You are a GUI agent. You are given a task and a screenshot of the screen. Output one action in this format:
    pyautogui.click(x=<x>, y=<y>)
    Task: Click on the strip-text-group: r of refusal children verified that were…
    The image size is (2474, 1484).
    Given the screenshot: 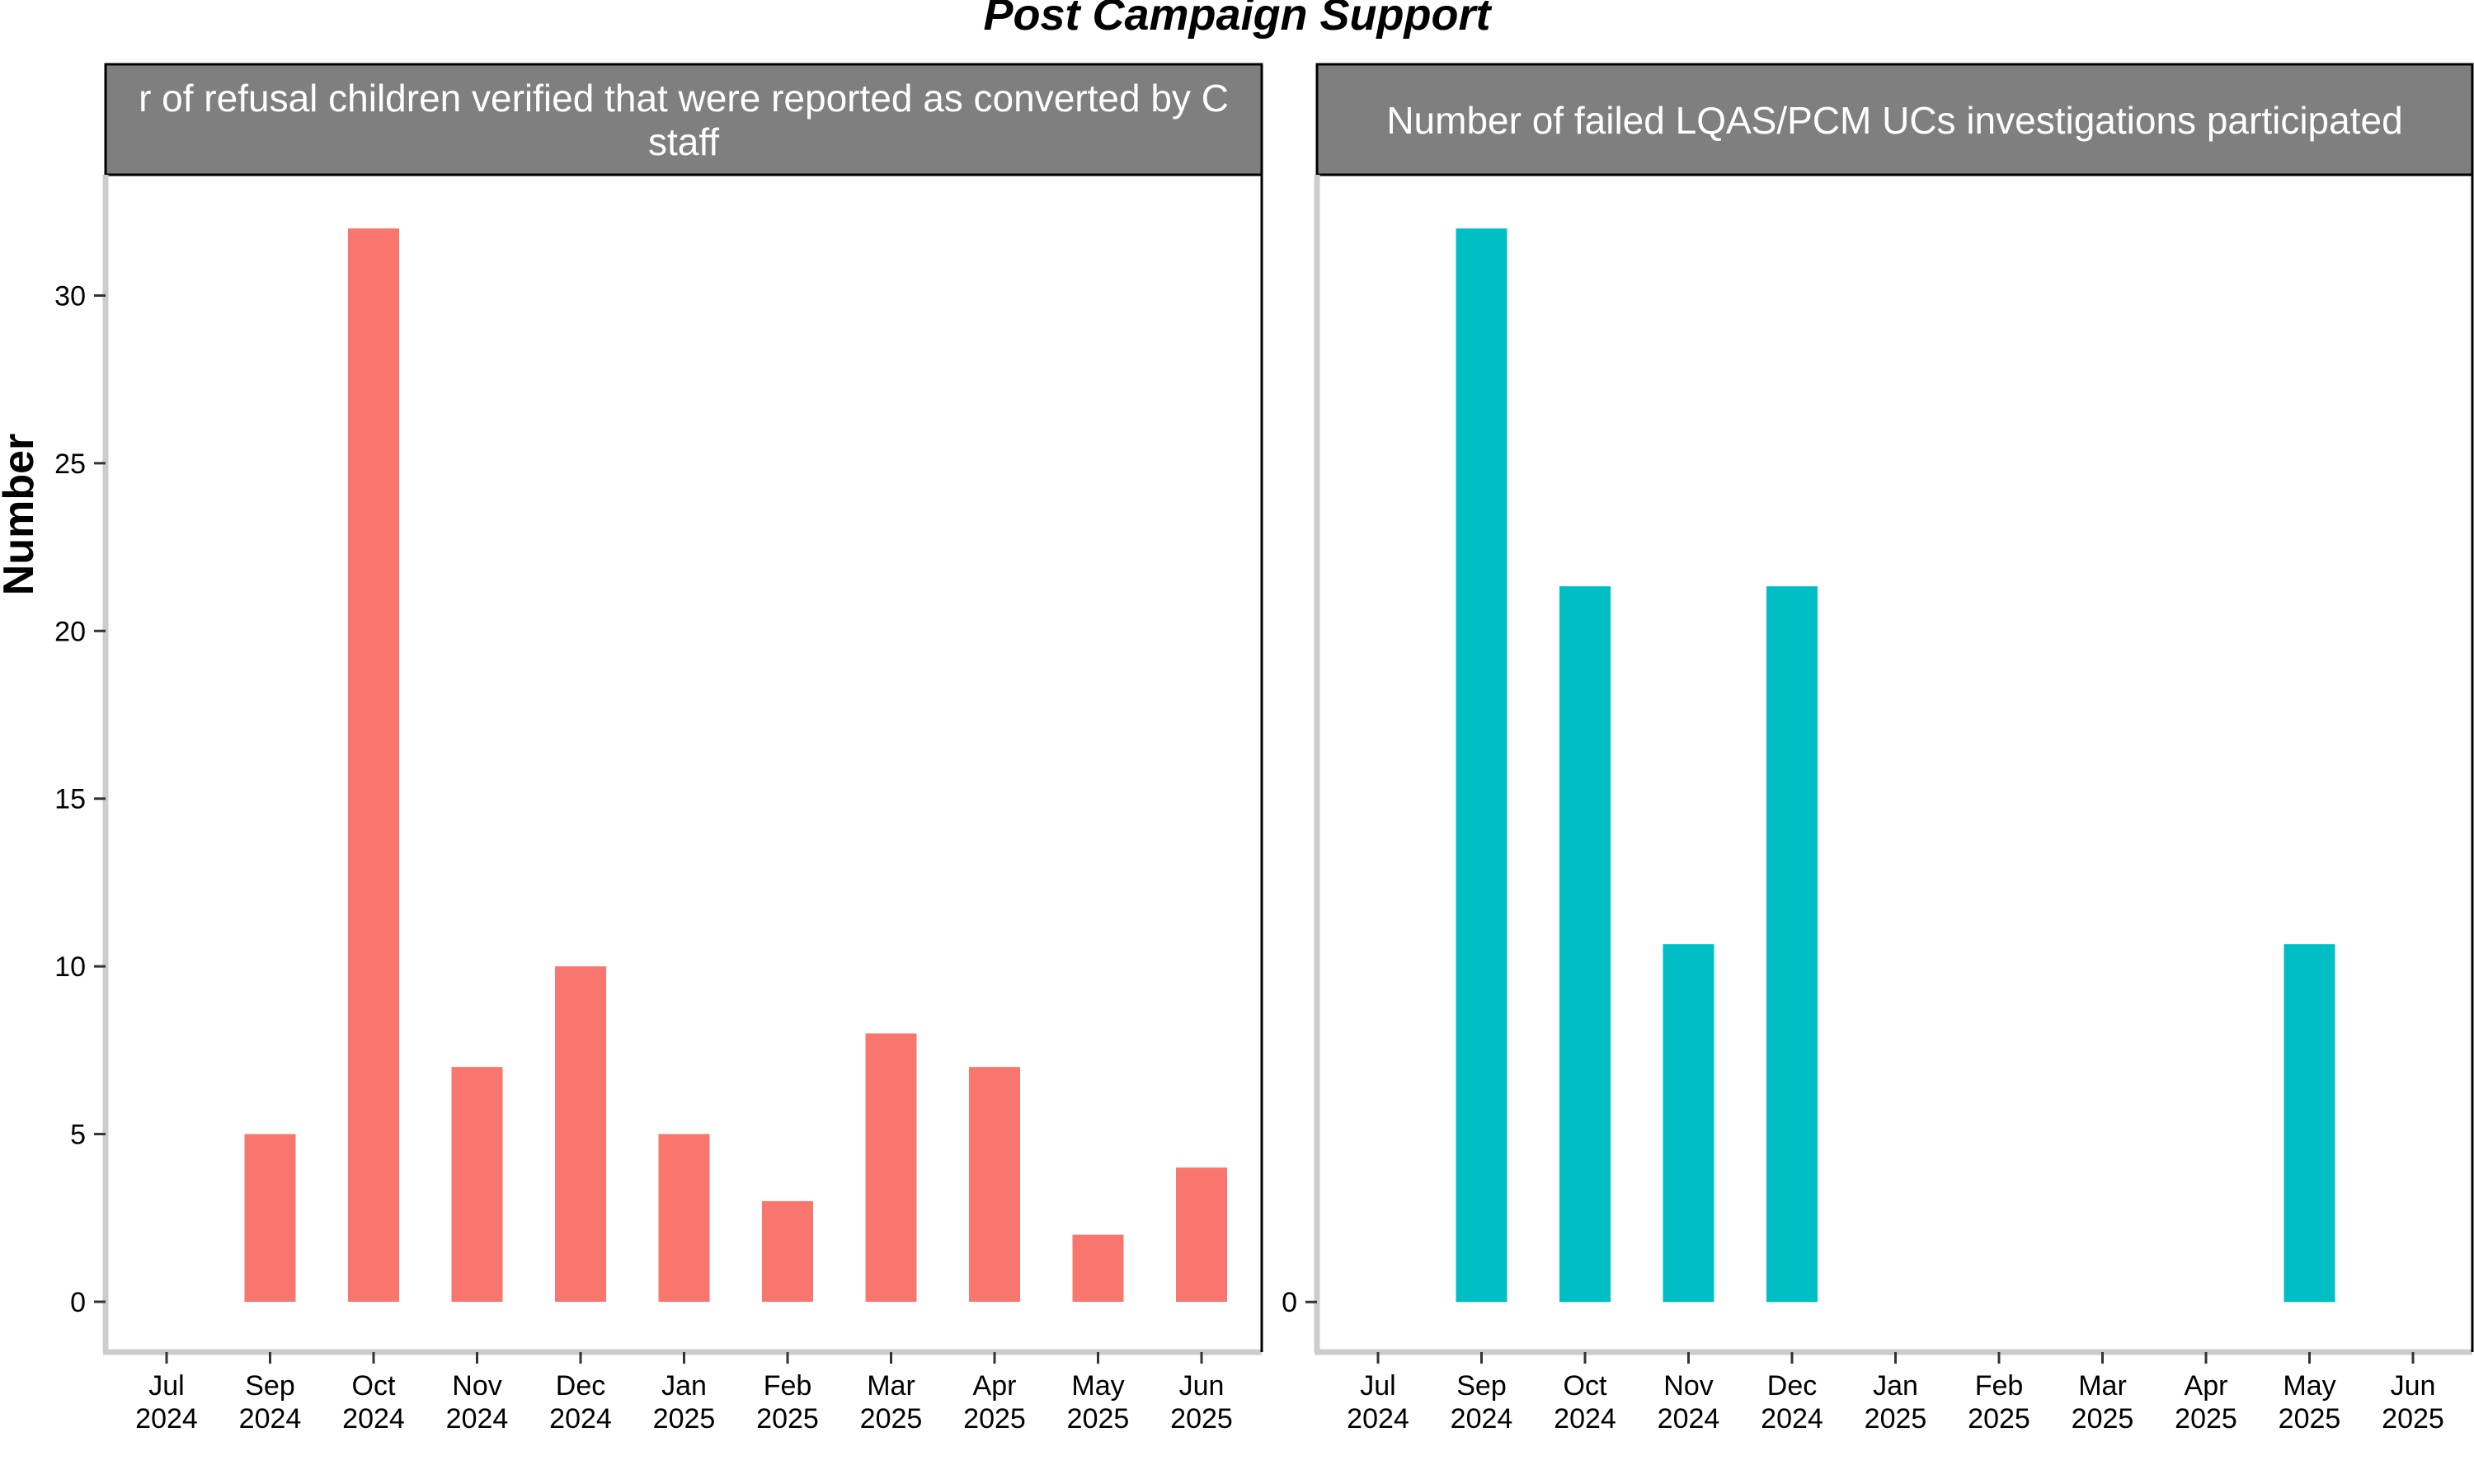 What is the action you would take?
    pyautogui.click(x=684, y=120)
    